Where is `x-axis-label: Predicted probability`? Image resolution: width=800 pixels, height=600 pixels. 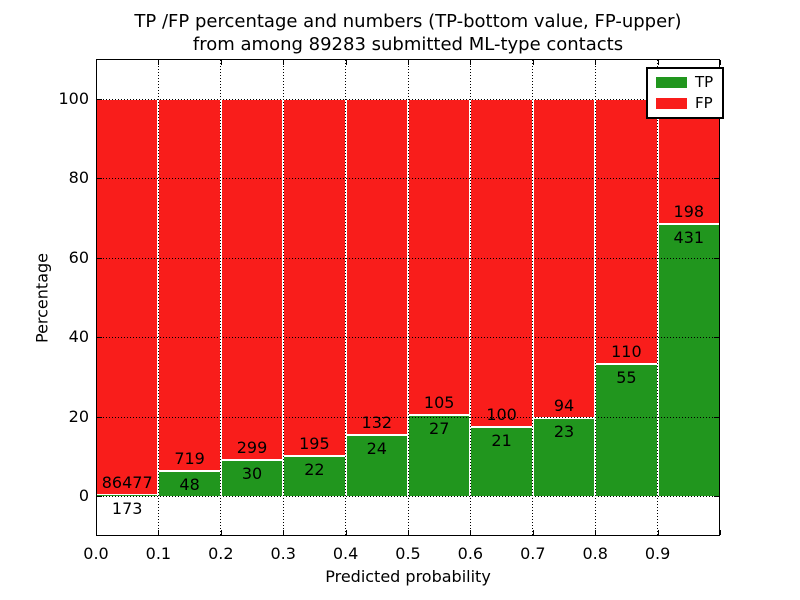
x-axis-label: Predicted probability is located at coordinates (408, 576).